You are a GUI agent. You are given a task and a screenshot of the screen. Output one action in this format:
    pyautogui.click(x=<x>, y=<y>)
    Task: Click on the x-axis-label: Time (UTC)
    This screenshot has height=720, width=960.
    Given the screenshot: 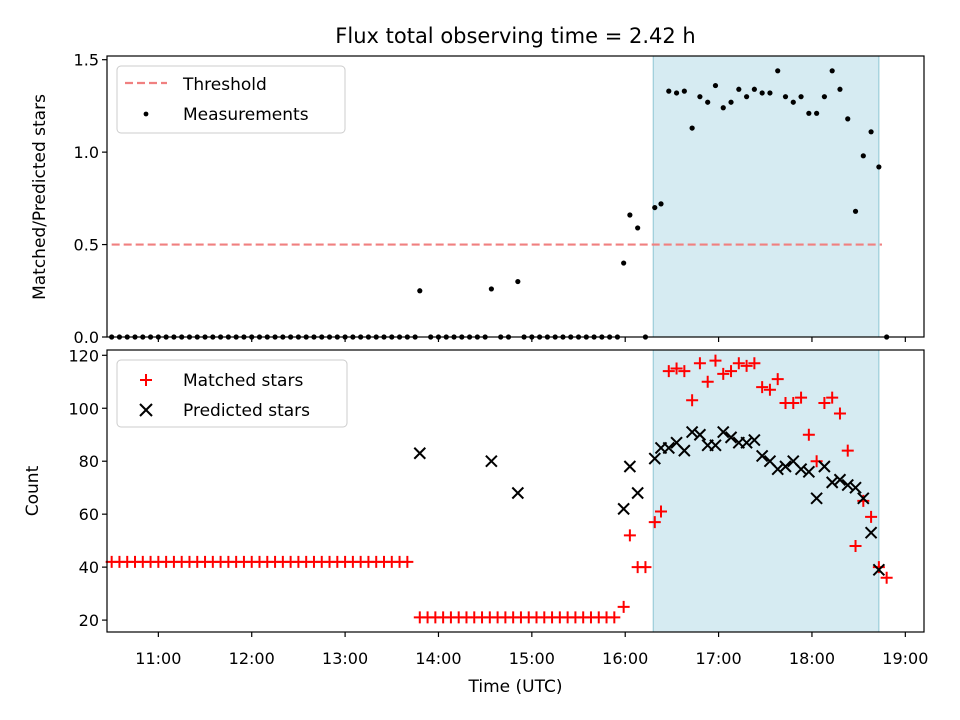 What is the action you would take?
    pyautogui.click(x=515, y=687)
    